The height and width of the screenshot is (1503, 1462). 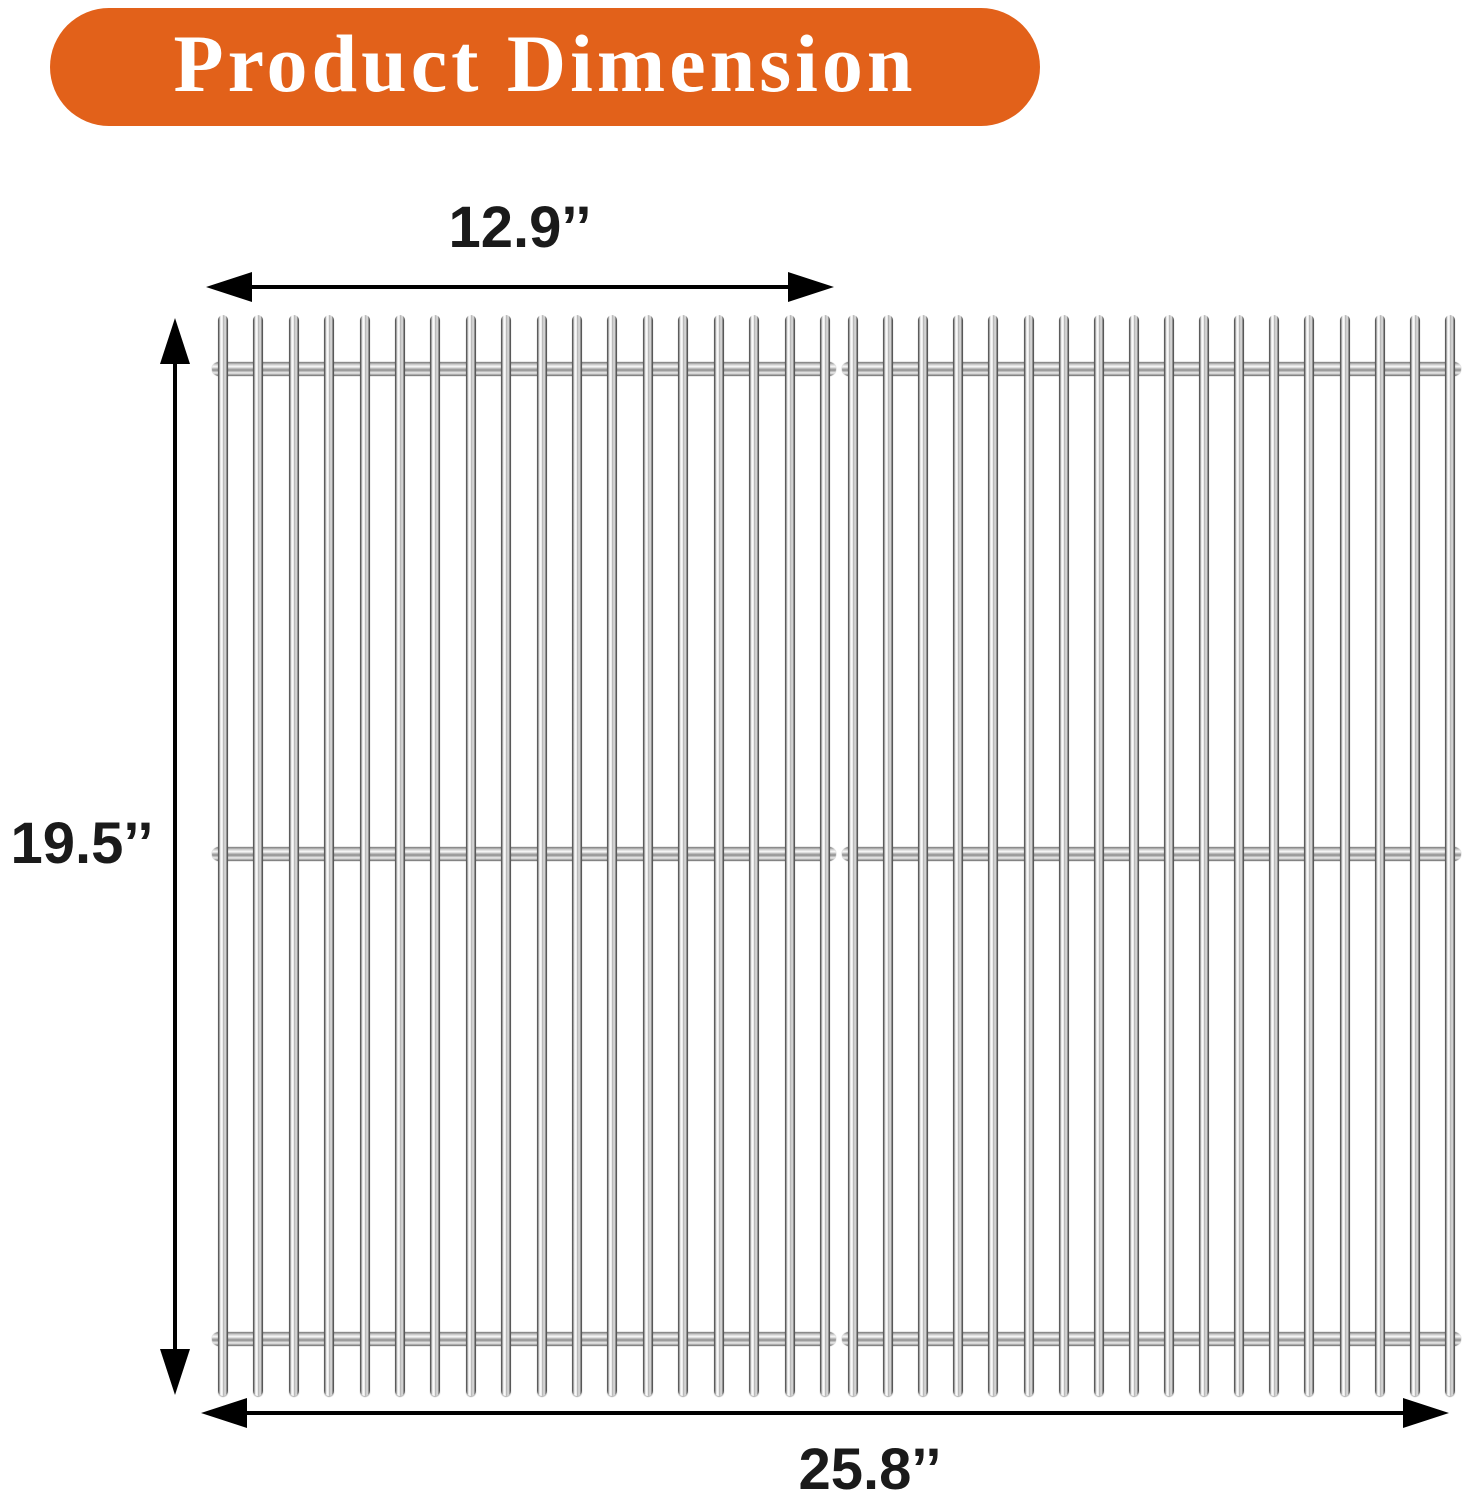 I want to click on total-width-arrow, so click(x=825, y=1413).